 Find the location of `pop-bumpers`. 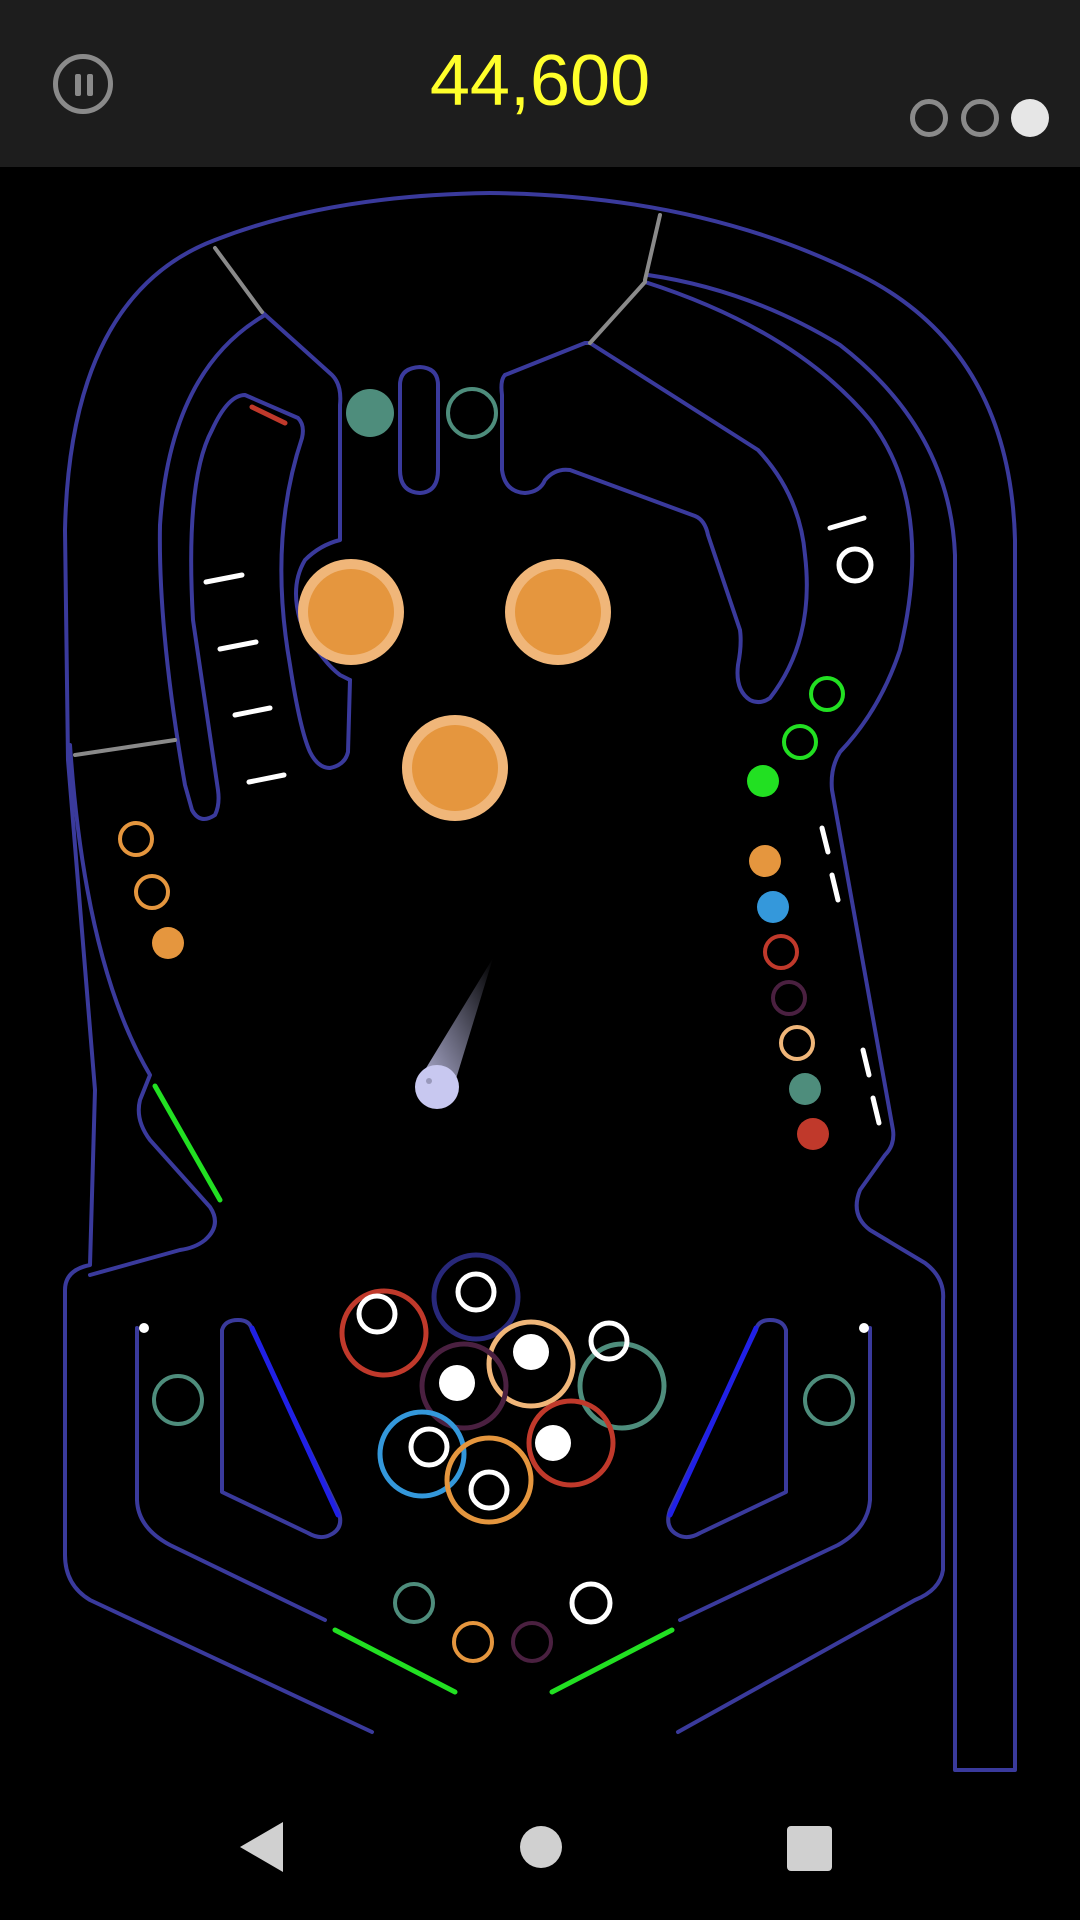

pop-bumpers is located at coordinates (454, 690).